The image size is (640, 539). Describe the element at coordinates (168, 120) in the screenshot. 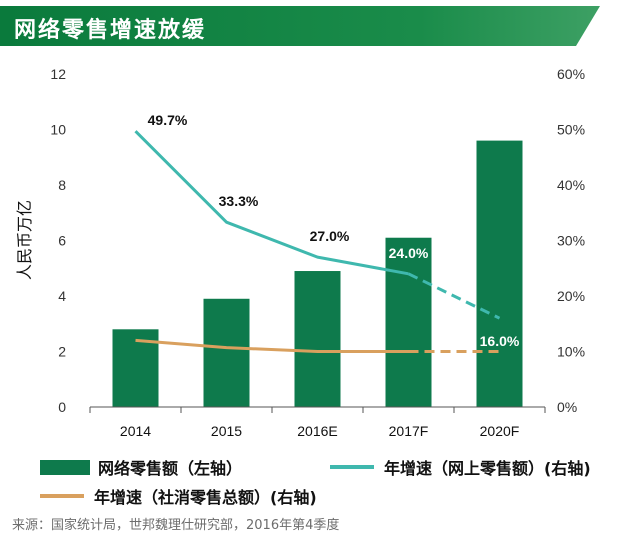

I see `data-label-online-growth: 49.7%` at that location.